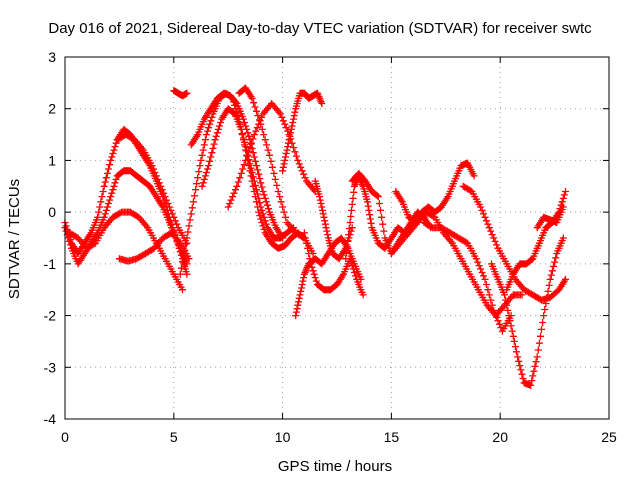  I want to click on x-tick-label: 10, so click(283, 437).